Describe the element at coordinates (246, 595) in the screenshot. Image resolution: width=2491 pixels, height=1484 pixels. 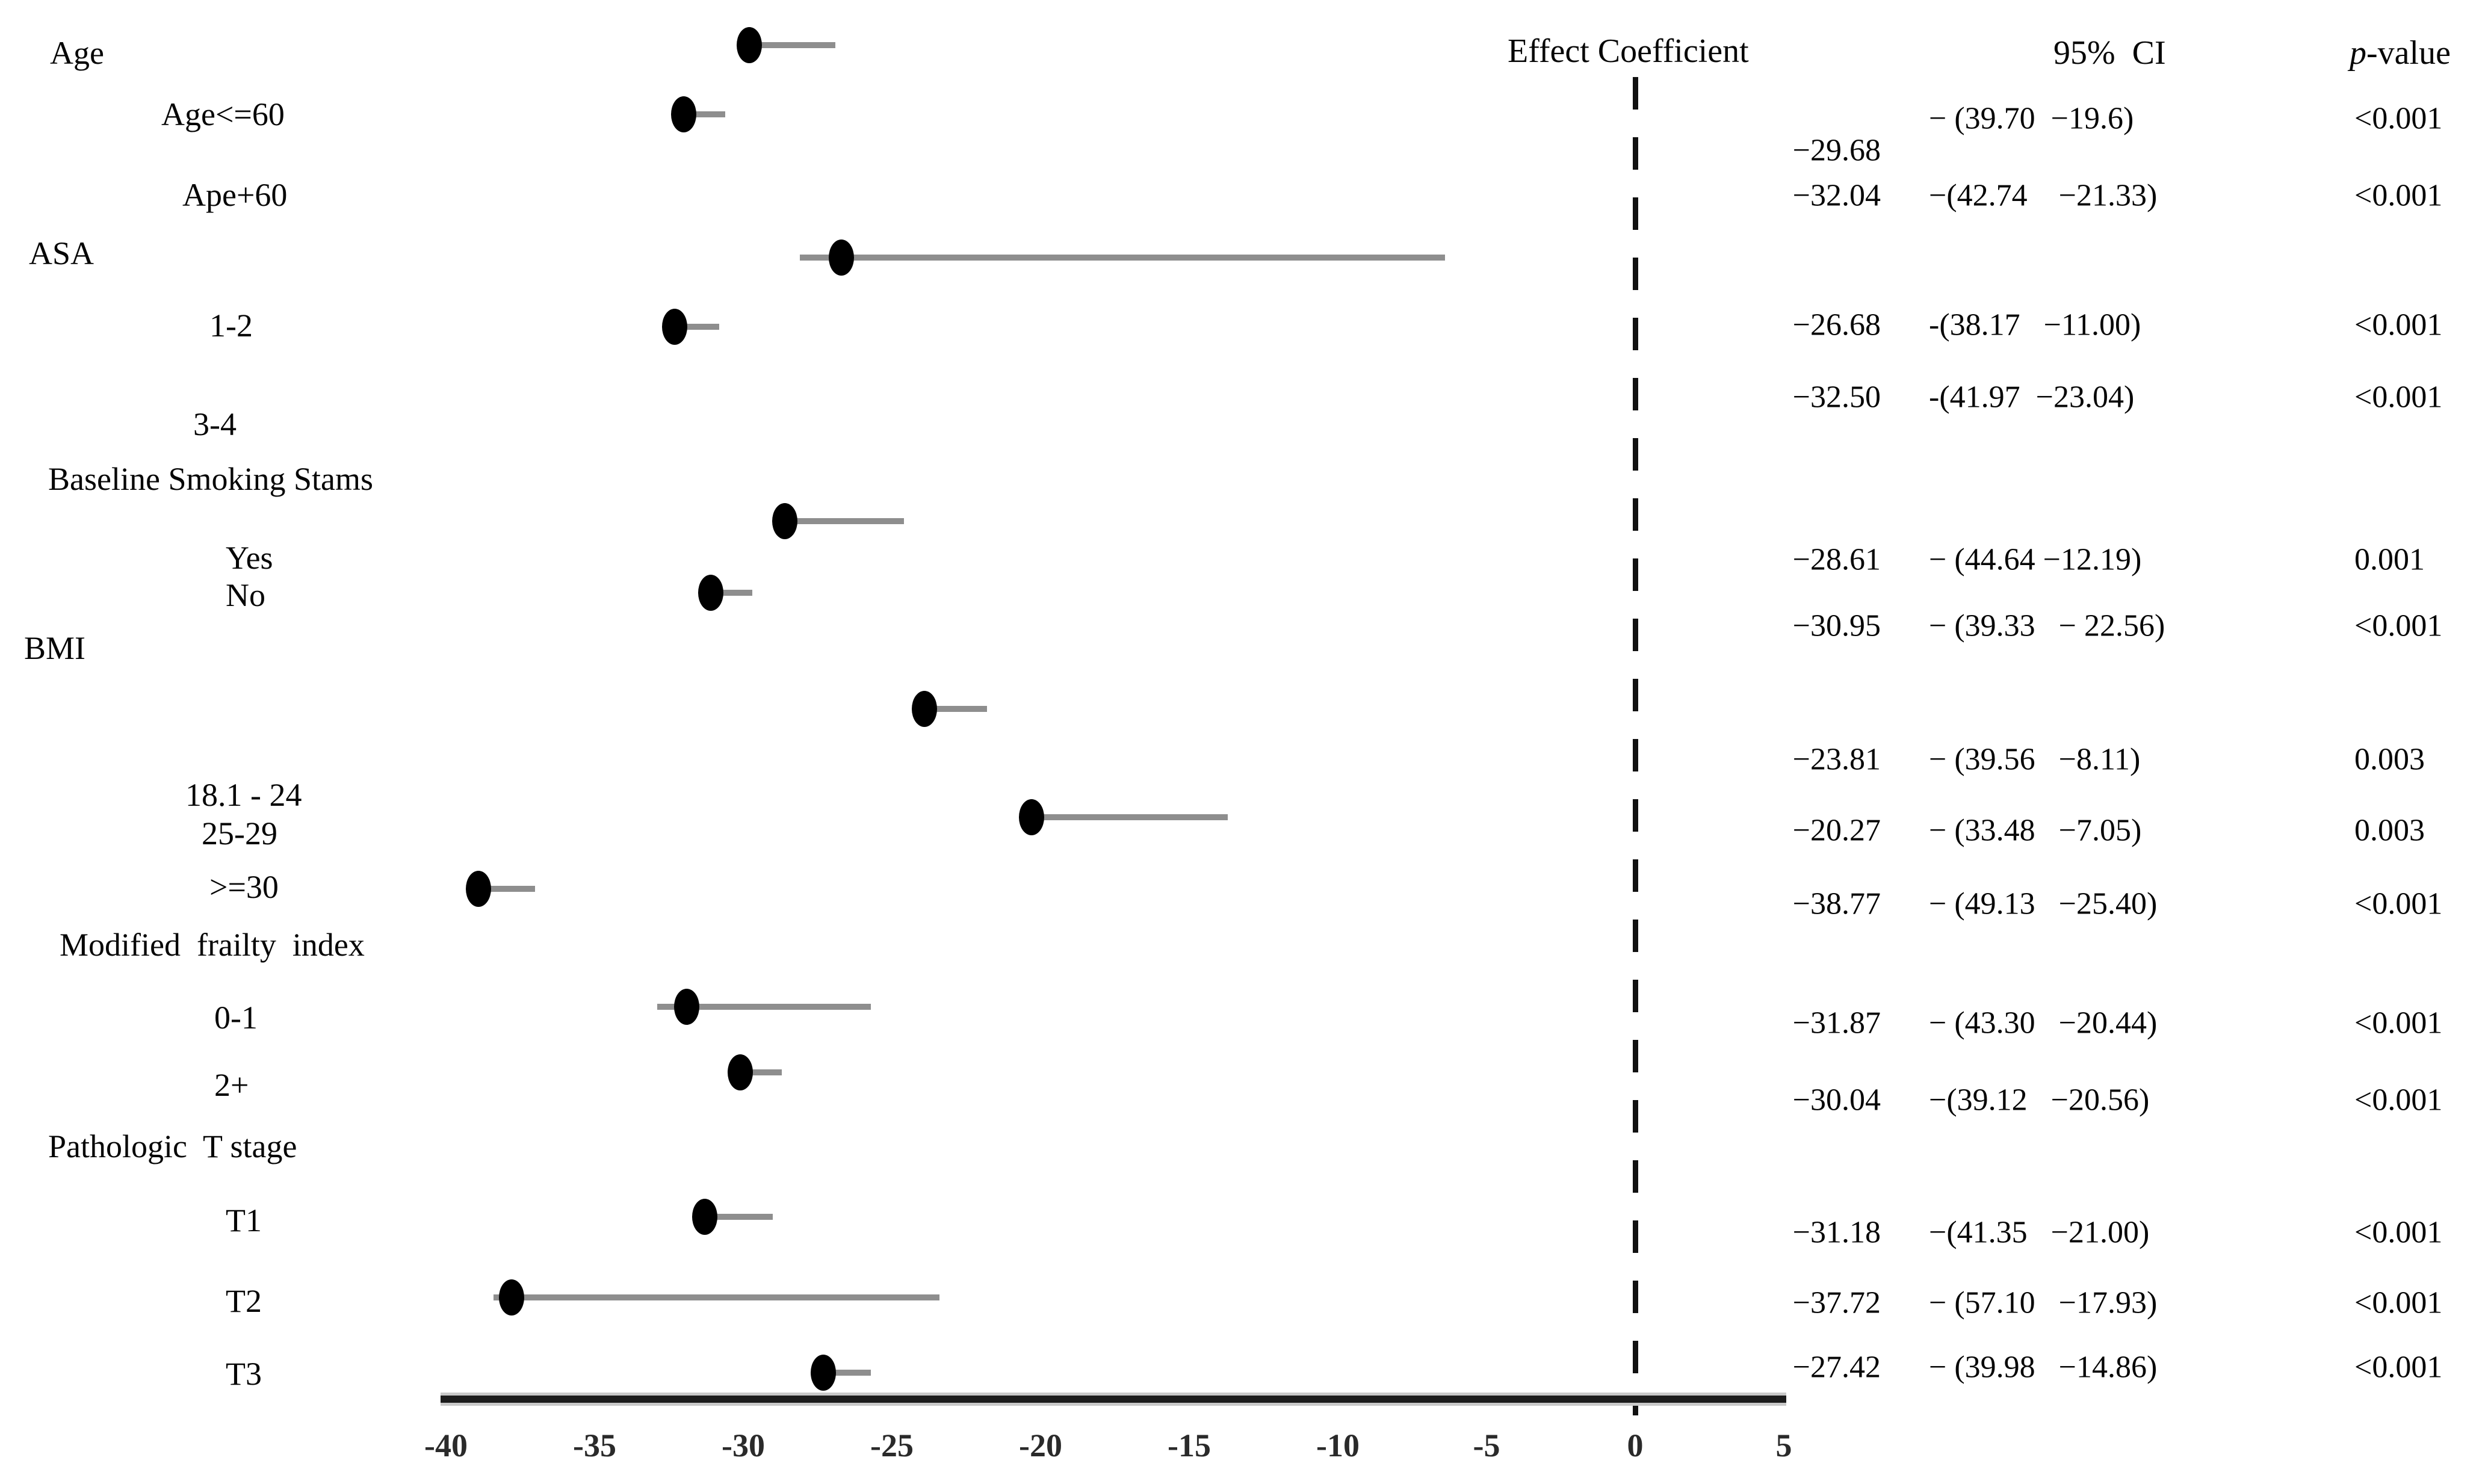
I see `row-label-no: No` at that location.